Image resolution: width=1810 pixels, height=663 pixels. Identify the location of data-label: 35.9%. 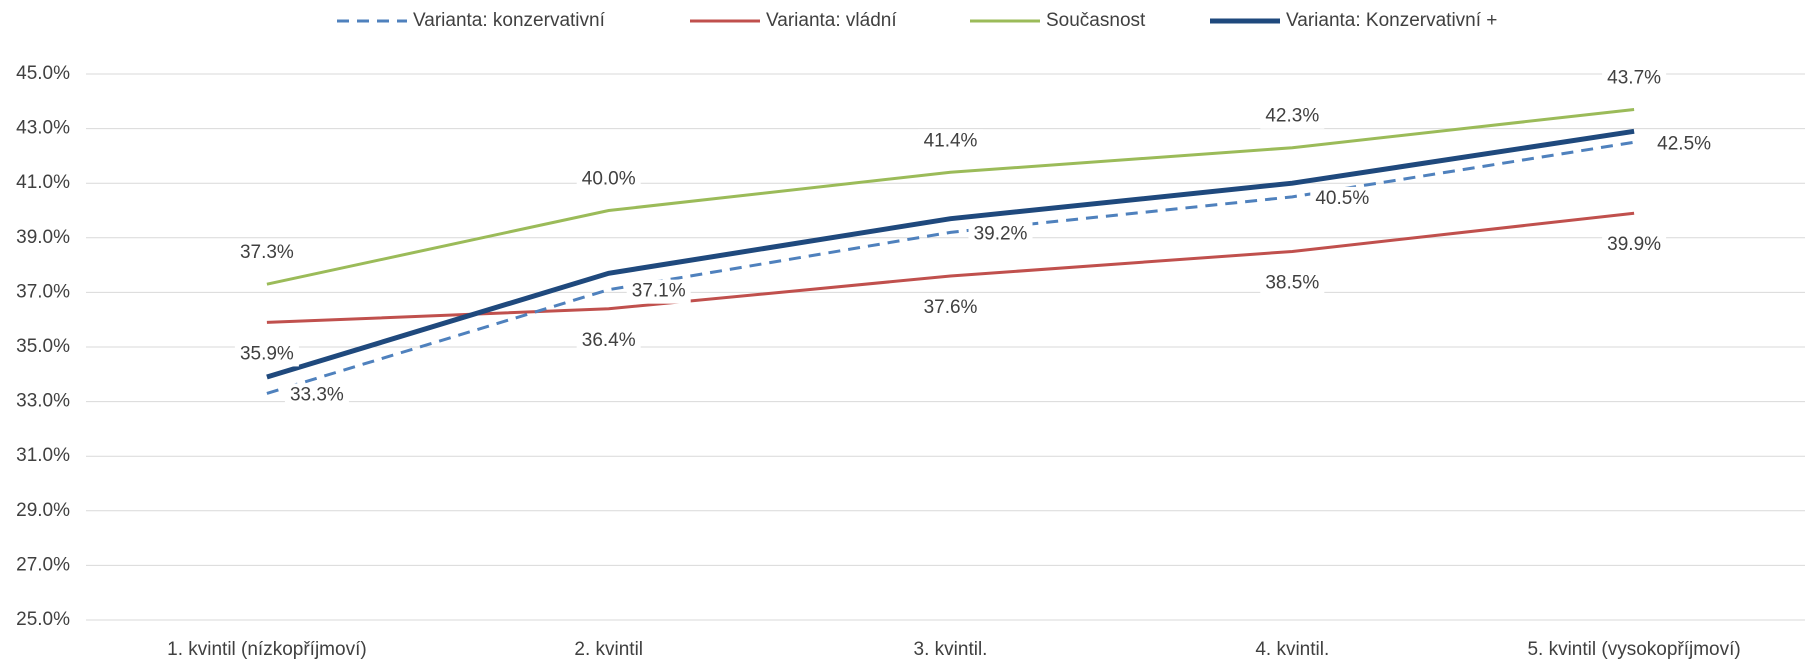
(267, 353).